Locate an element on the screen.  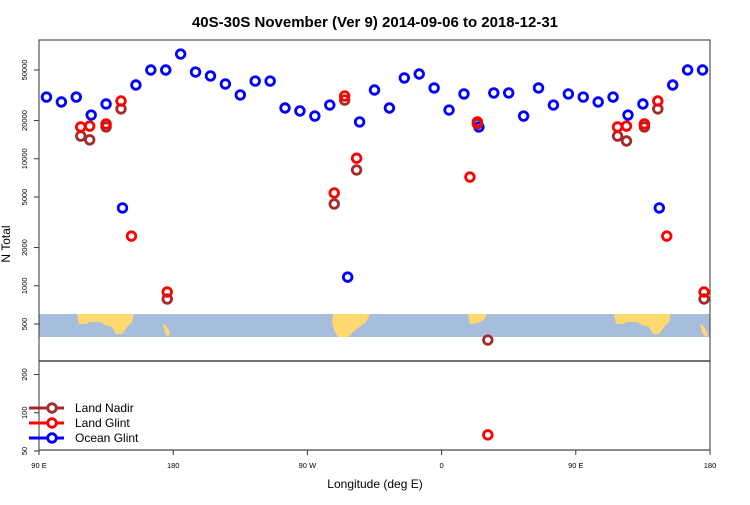
land-australia is located at coordinates (105, 324).